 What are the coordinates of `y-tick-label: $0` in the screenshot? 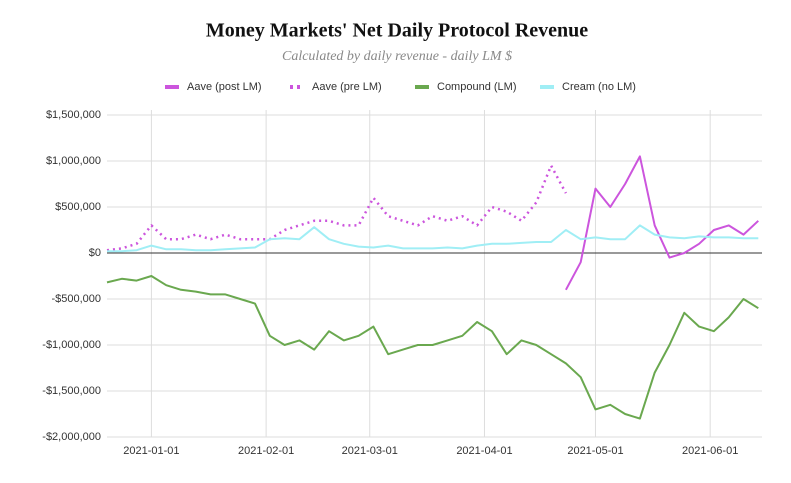 It's located at (95, 253).